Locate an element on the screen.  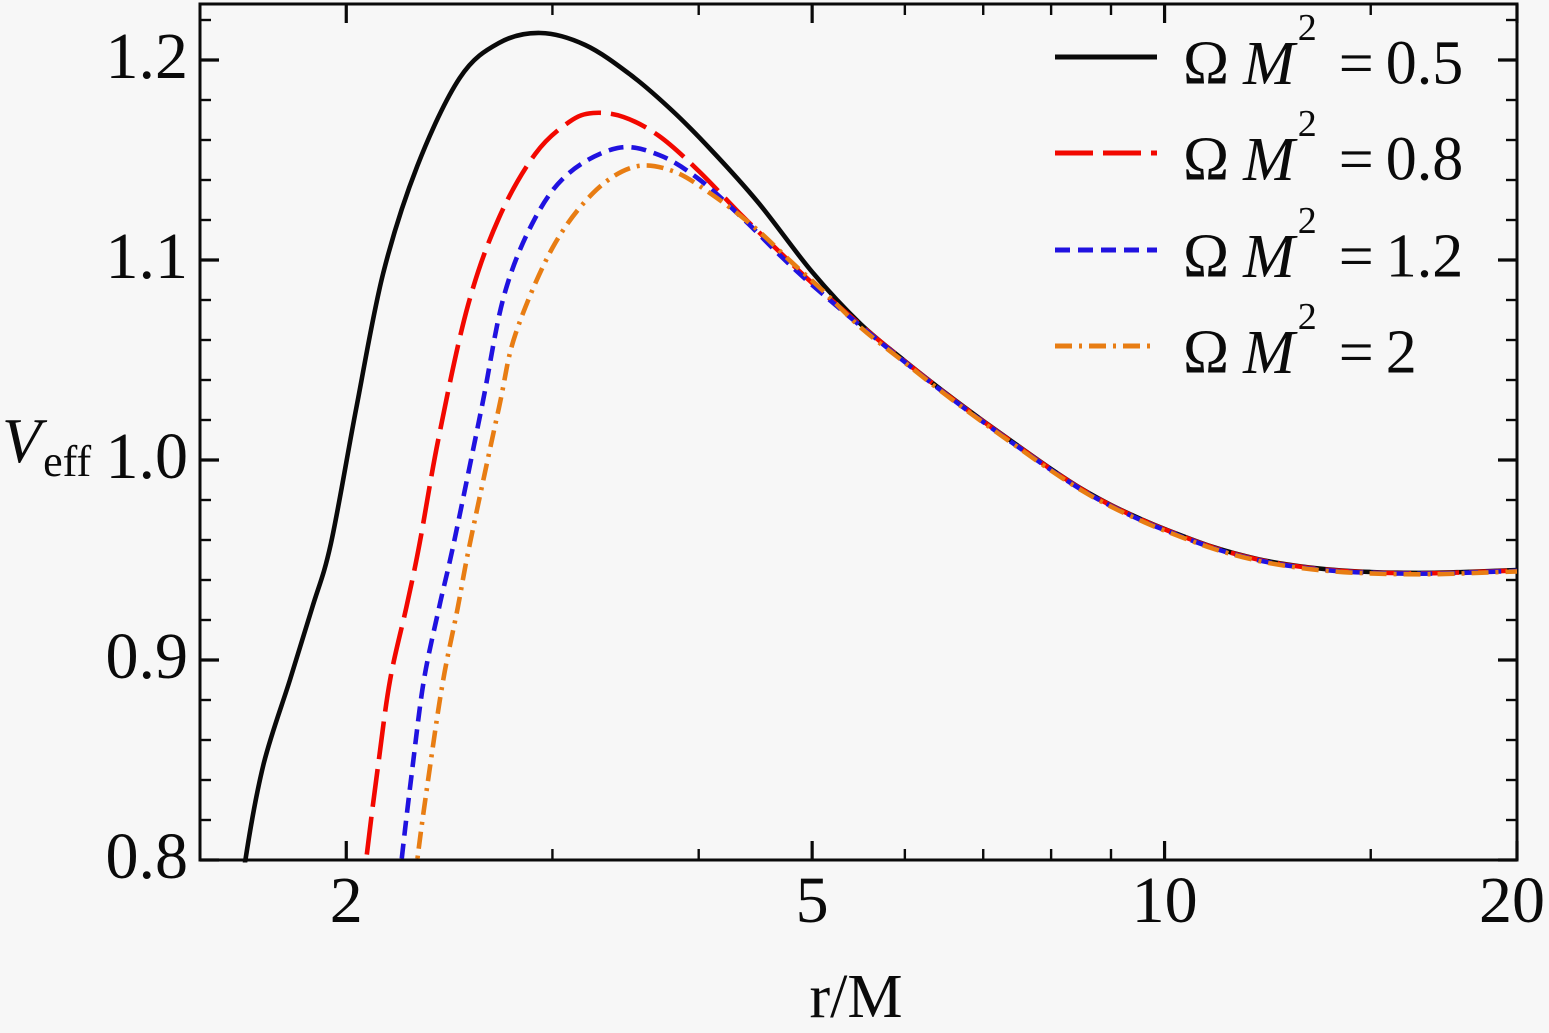
legend: Ω M2= 0.5 Ω M2= 0.8 Ω M2= 1.2 Ω M2= 2 is located at coordinates (1292, 210).